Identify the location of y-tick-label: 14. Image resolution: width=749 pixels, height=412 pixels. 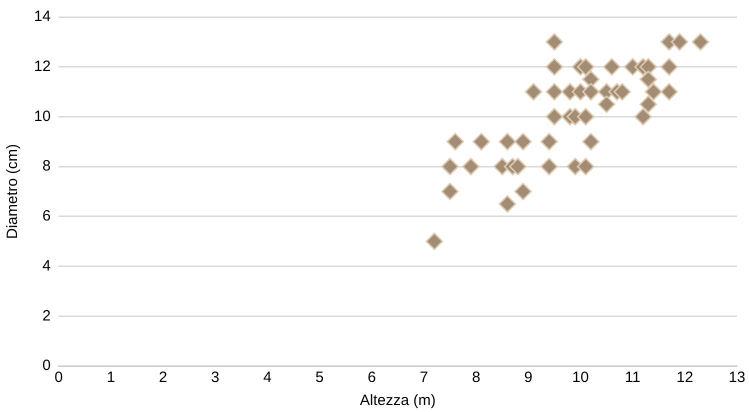
(42, 17).